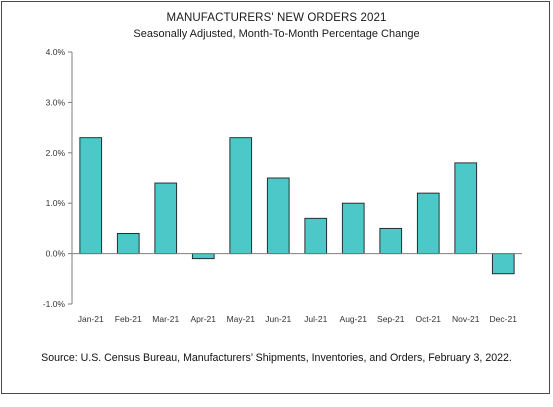 Image resolution: width=553 pixels, height=407 pixels. I want to click on y-tick-label: 2.0%, so click(56, 153).